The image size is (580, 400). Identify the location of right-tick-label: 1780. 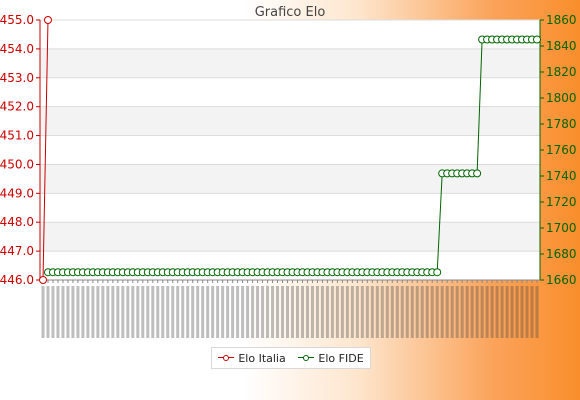
(561, 124).